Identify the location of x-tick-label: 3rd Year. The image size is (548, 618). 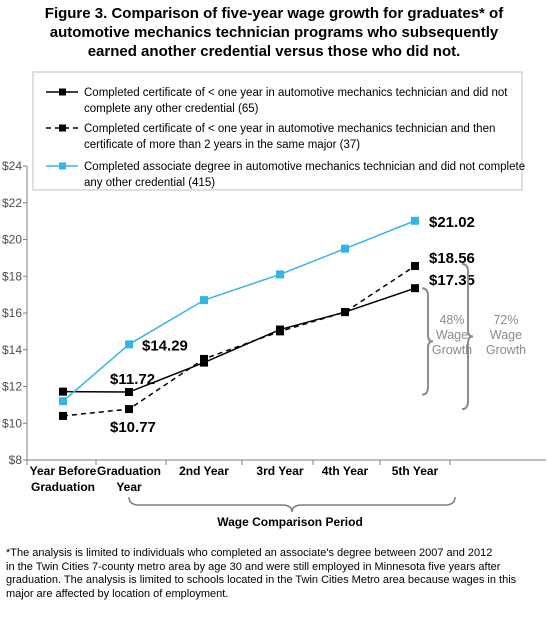
(279, 471).